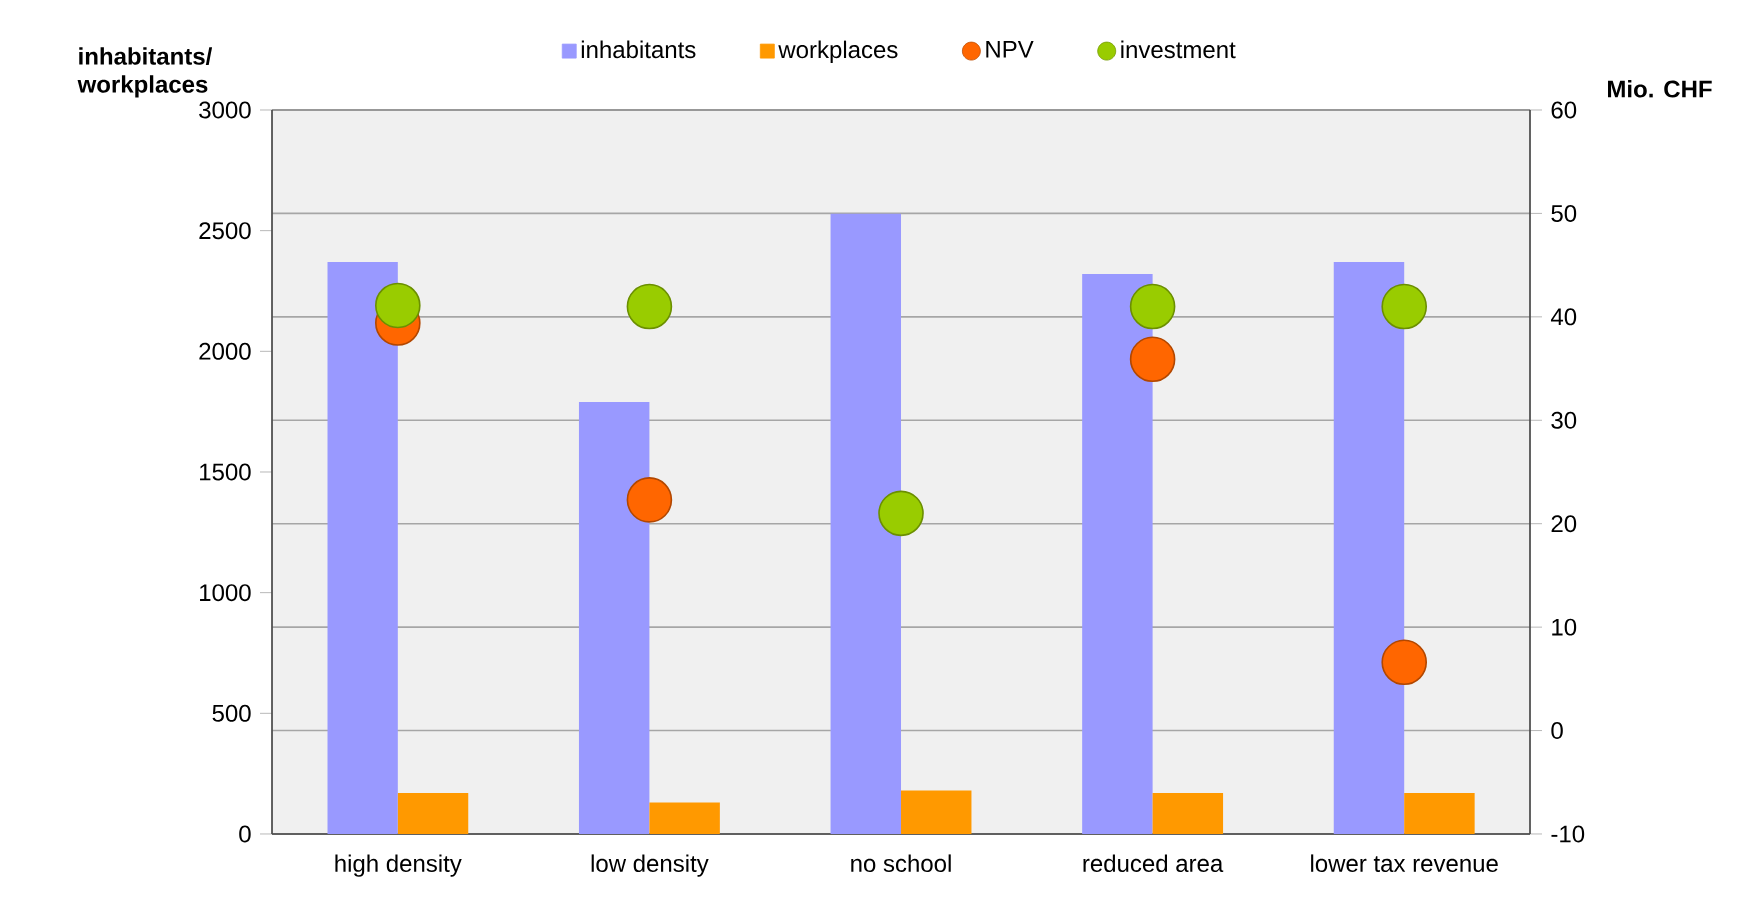 The height and width of the screenshot is (898, 1739). What do you see at coordinates (225, 231) in the screenshot?
I see `y-tick-label: 2500` at bounding box center [225, 231].